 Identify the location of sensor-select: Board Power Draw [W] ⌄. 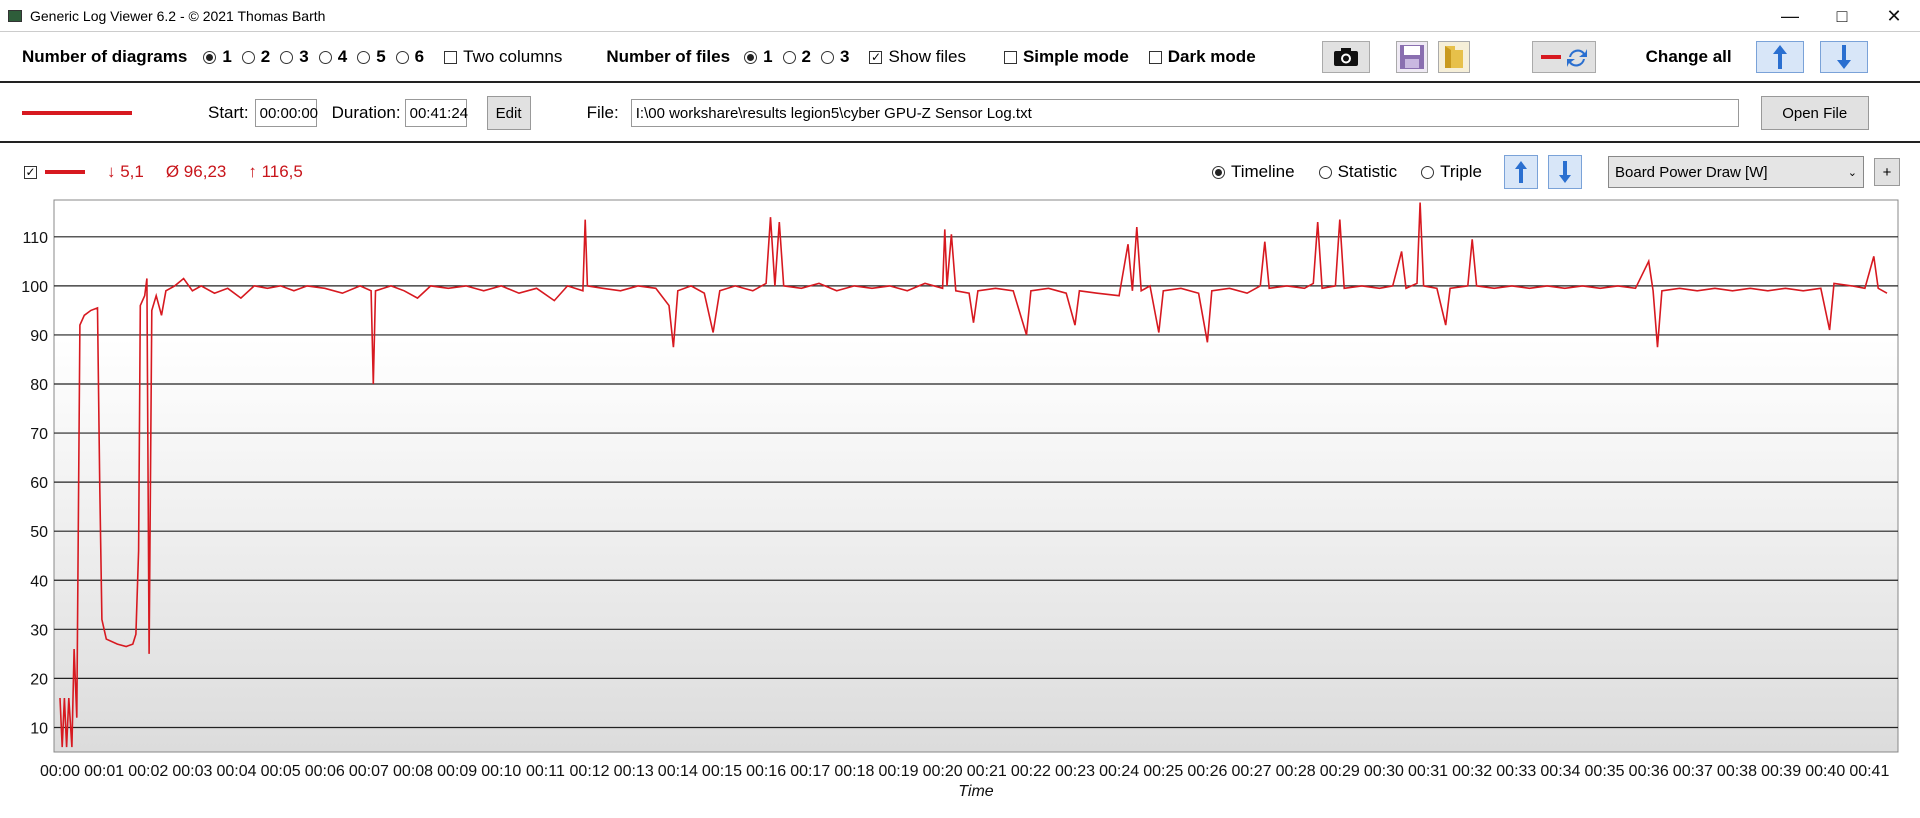
(1736, 172).